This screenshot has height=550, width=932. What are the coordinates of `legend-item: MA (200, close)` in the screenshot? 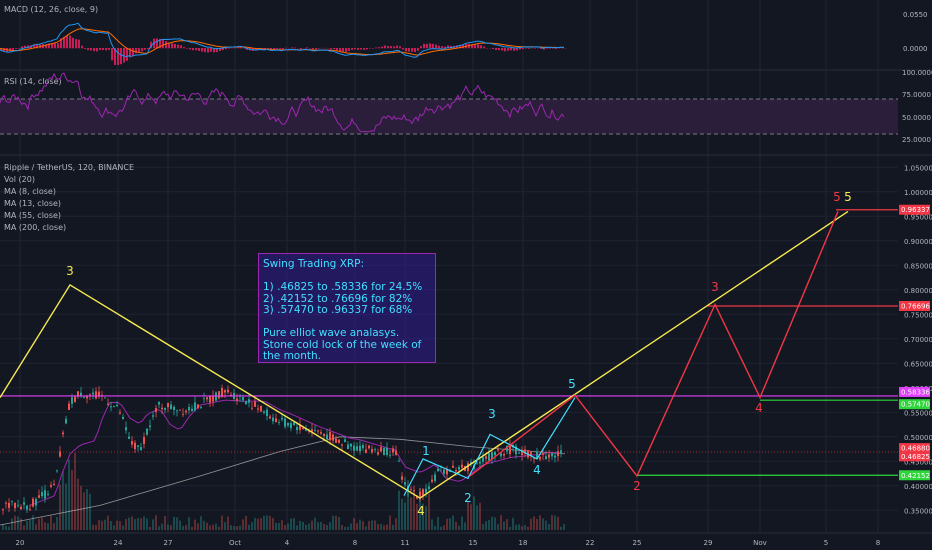 It's located at (35, 227).